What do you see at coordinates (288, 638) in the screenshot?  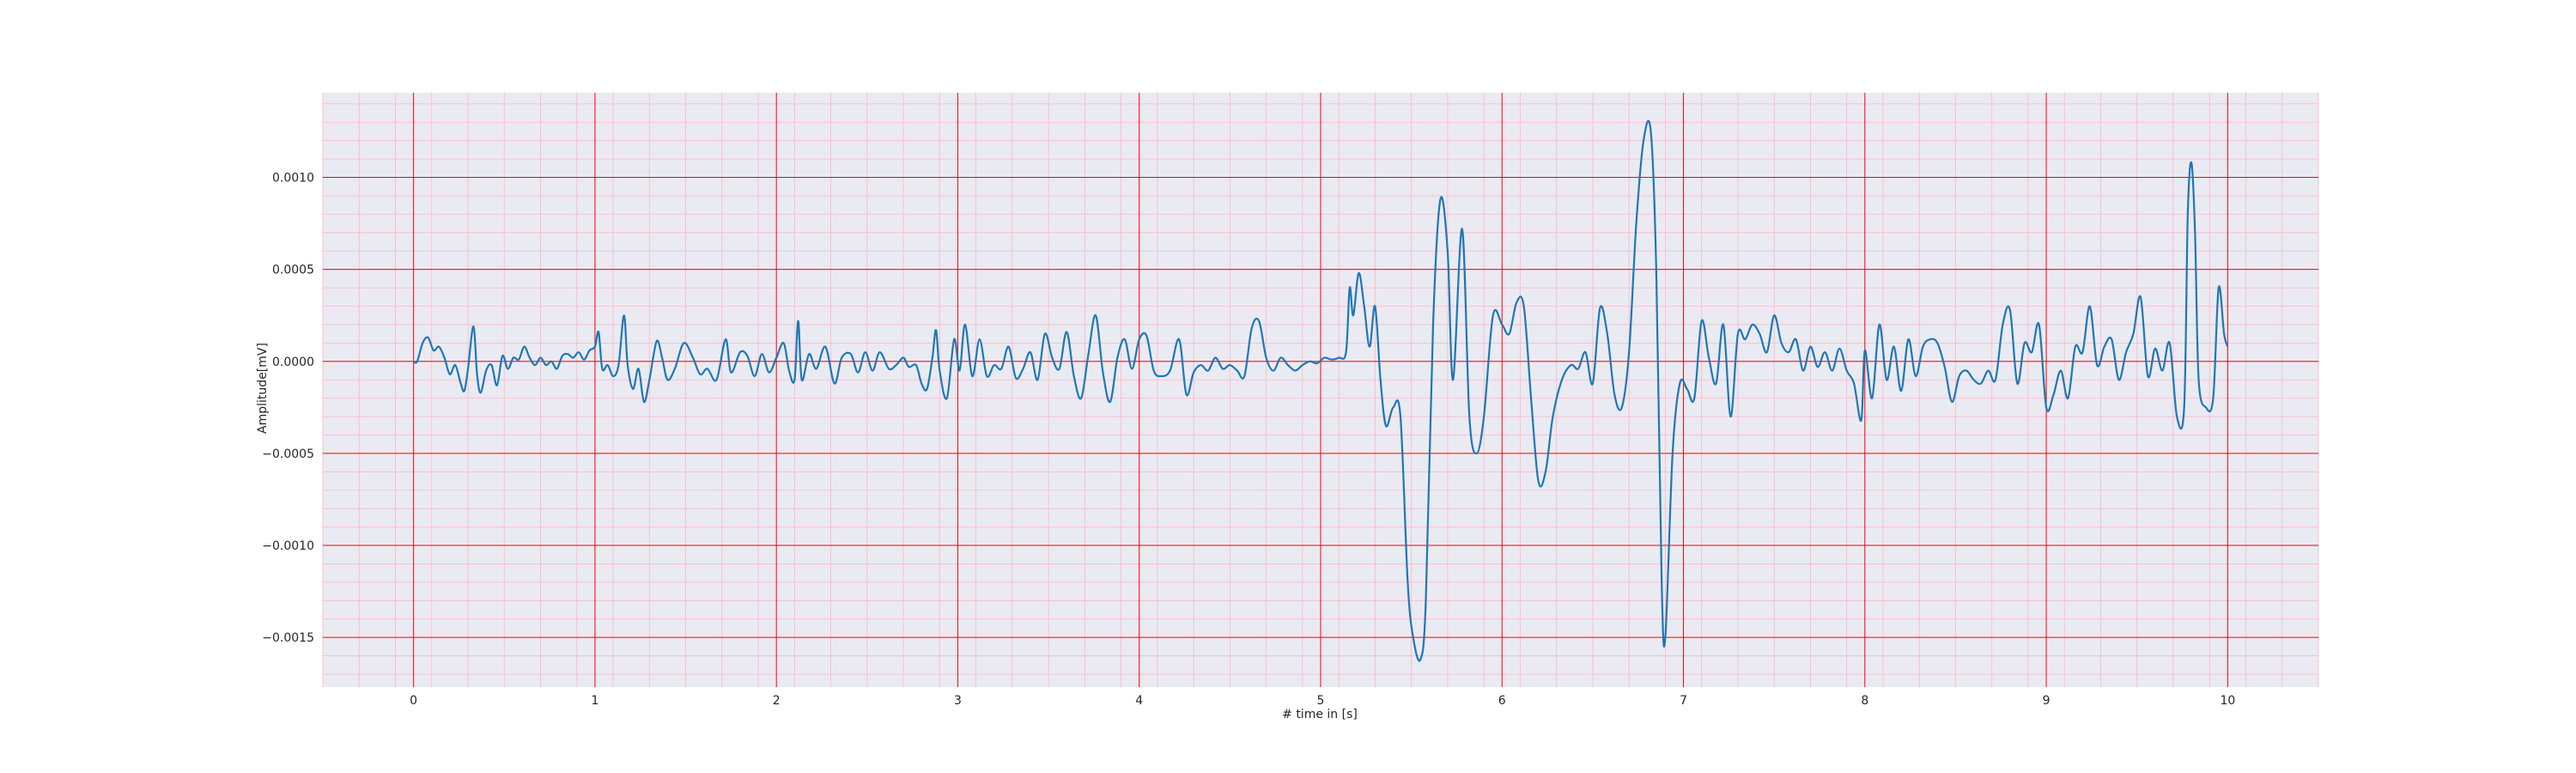 I see `y-tick-label: −0.0015` at bounding box center [288, 638].